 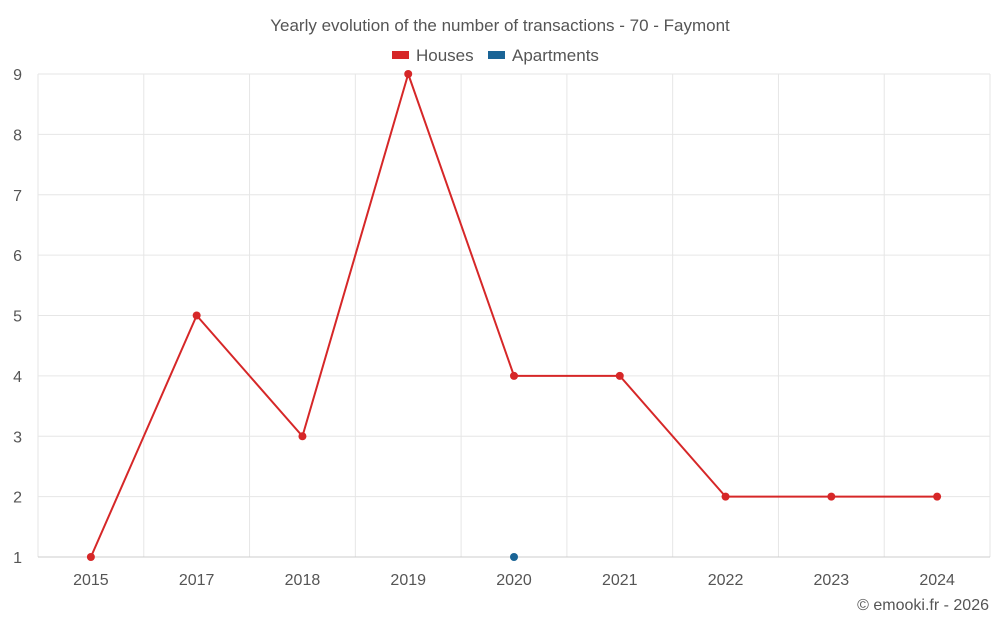 What do you see at coordinates (17, 377) in the screenshot?
I see `y-tick-label: 4` at bounding box center [17, 377].